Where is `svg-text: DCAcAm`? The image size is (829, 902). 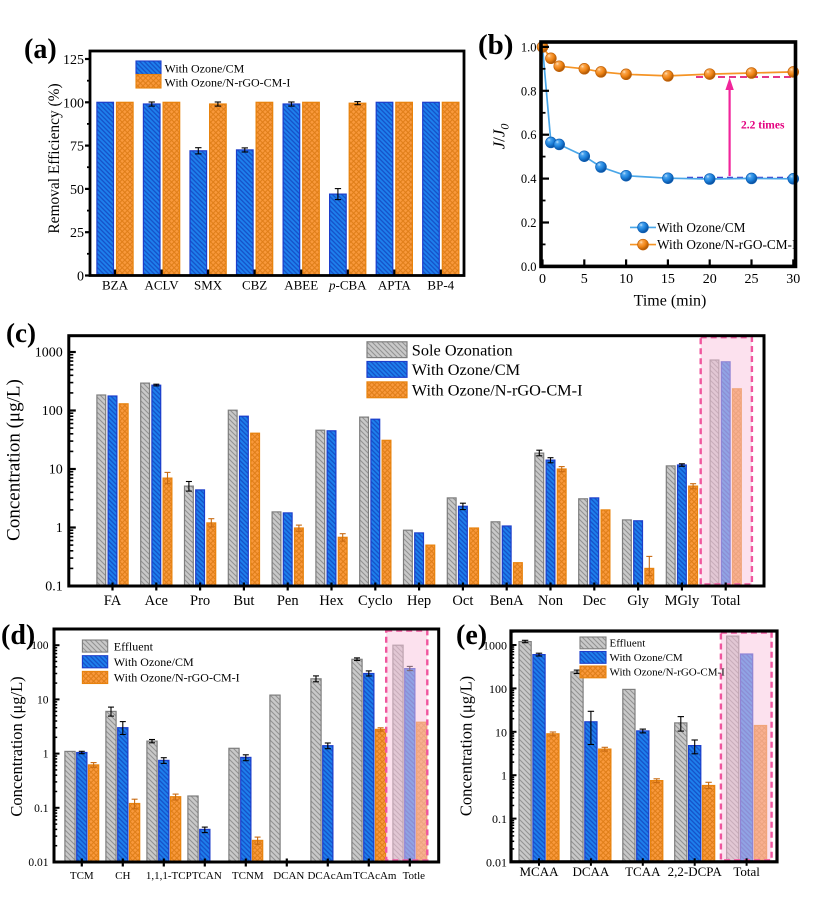 svg-text: DCAcAm is located at coordinates (329, 876).